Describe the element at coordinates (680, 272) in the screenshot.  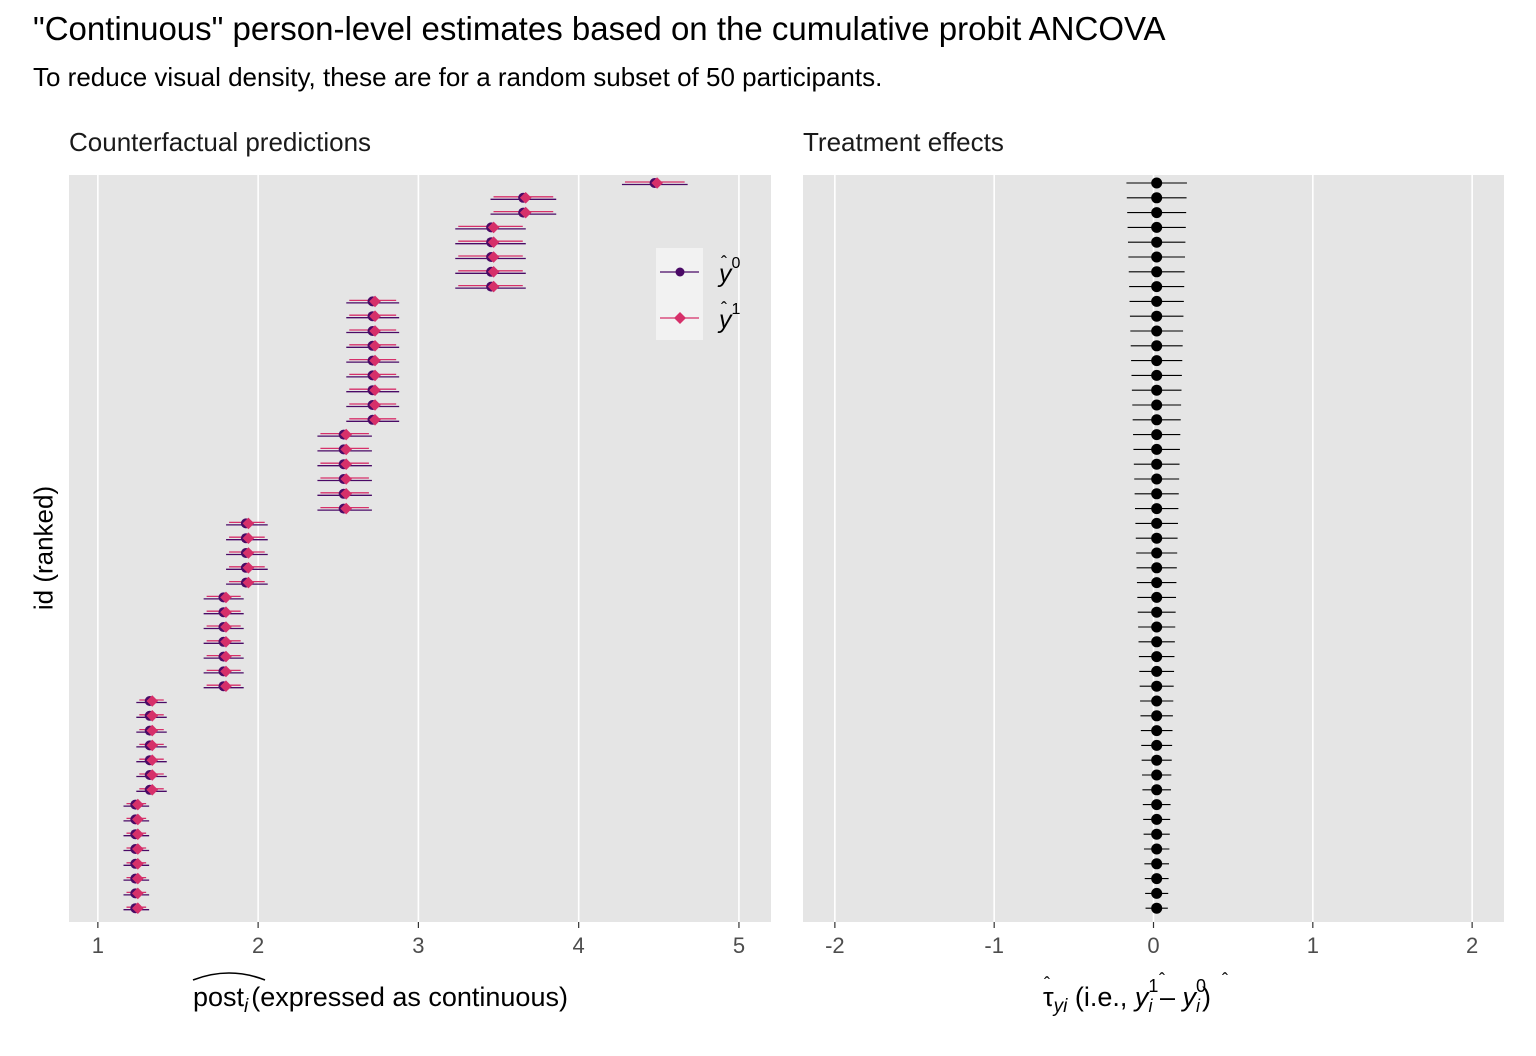
I see `legend-y0-point` at that location.